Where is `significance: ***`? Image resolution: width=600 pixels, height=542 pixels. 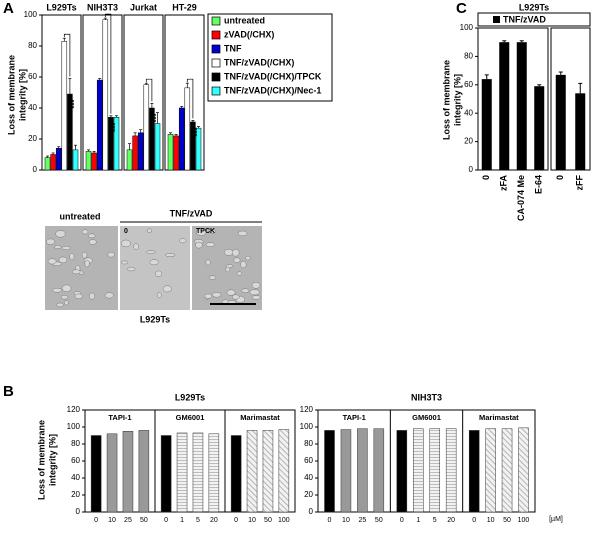 significance: *** is located at coordinates (197, 131).